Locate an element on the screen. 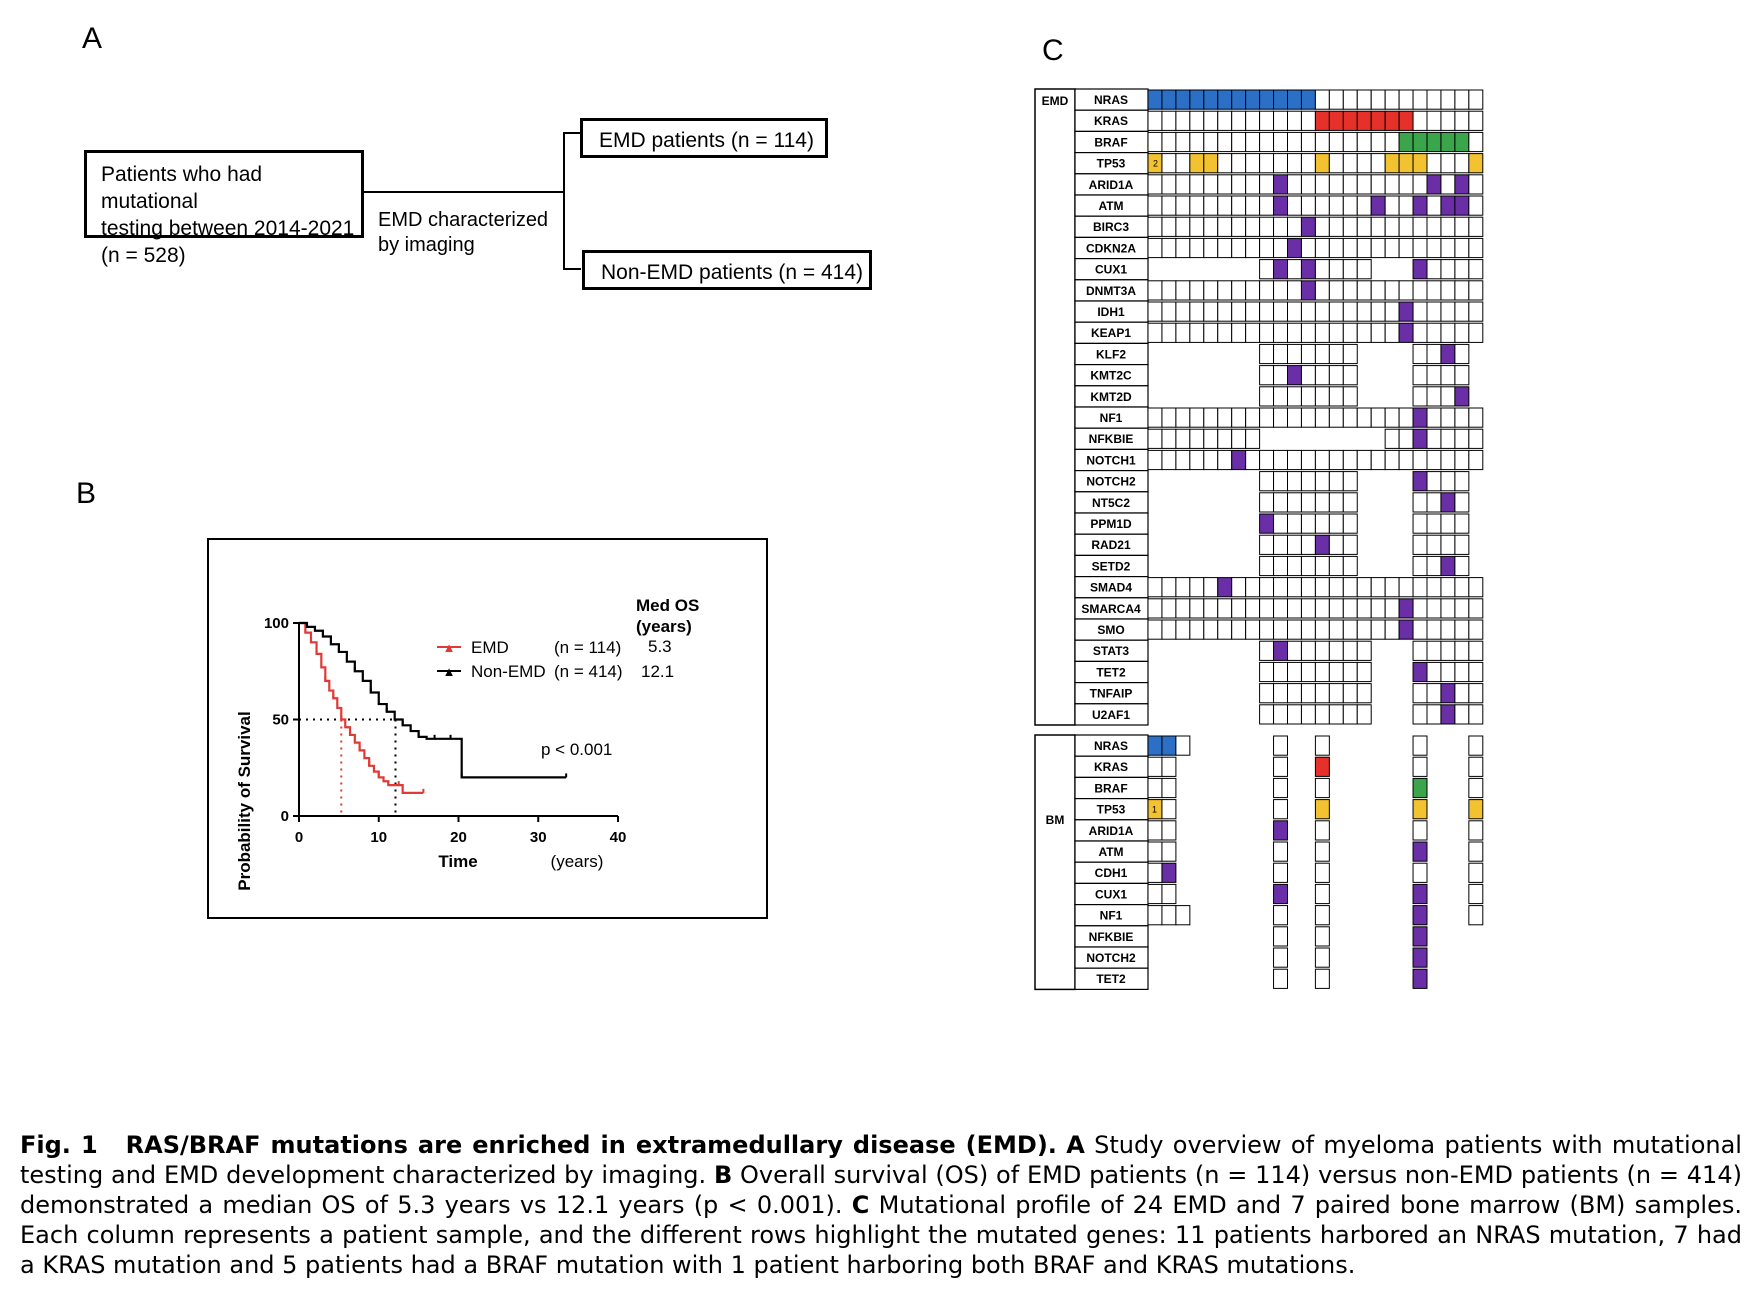 This screenshot has height=1298, width=1762. bm-group-box is located at coordinates (1055, 862).